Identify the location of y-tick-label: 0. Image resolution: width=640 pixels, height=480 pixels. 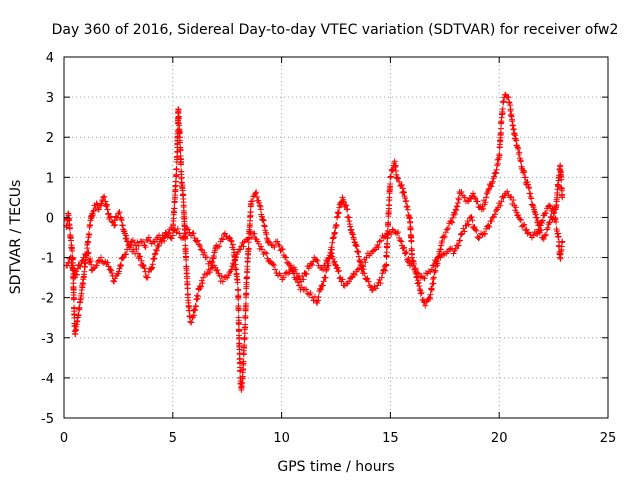
(50, 218).